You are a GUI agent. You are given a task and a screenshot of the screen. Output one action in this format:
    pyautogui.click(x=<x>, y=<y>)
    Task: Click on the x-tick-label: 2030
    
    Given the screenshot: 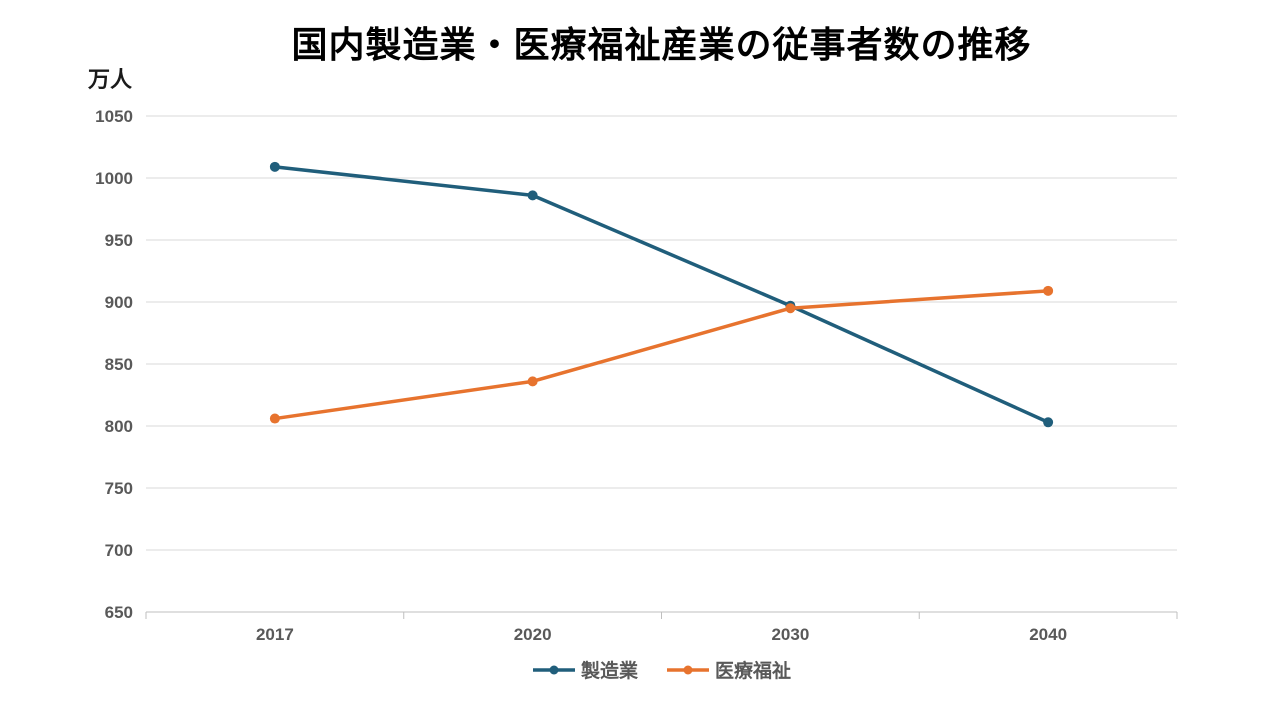 What is the action you would take?
    pyautogui.click(x=790, y=634)
    